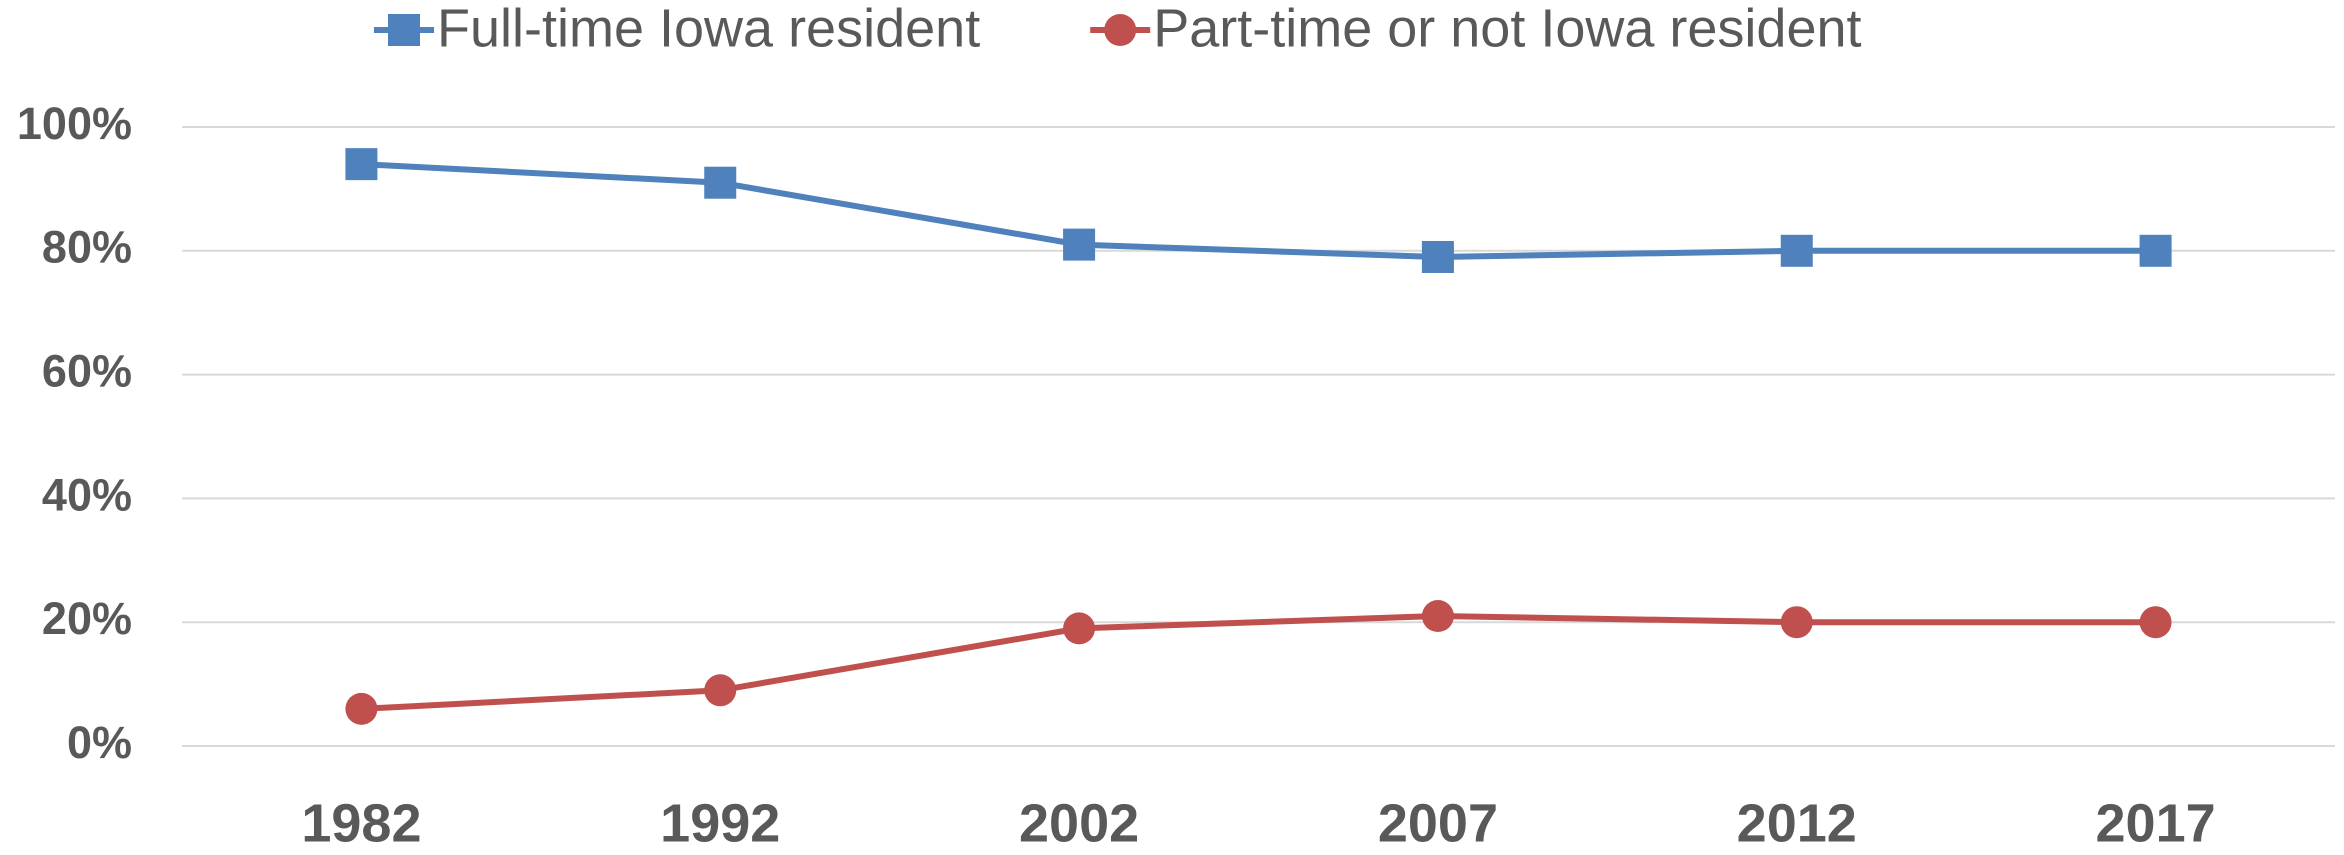  I want to click on x-tick-label: 2017, so click(2156, 823).